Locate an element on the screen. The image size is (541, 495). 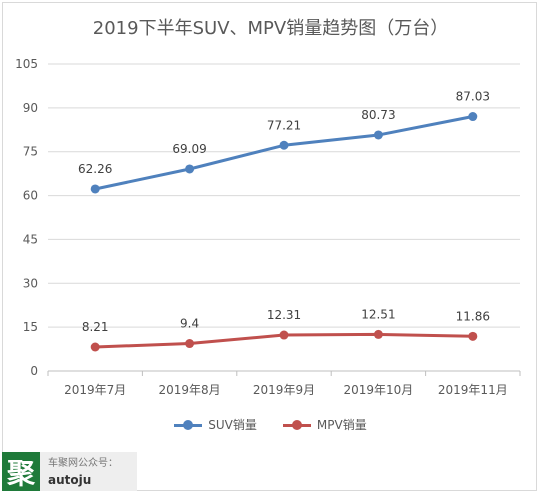
y-tick-label: 15 is located at coordinates (30, 327).